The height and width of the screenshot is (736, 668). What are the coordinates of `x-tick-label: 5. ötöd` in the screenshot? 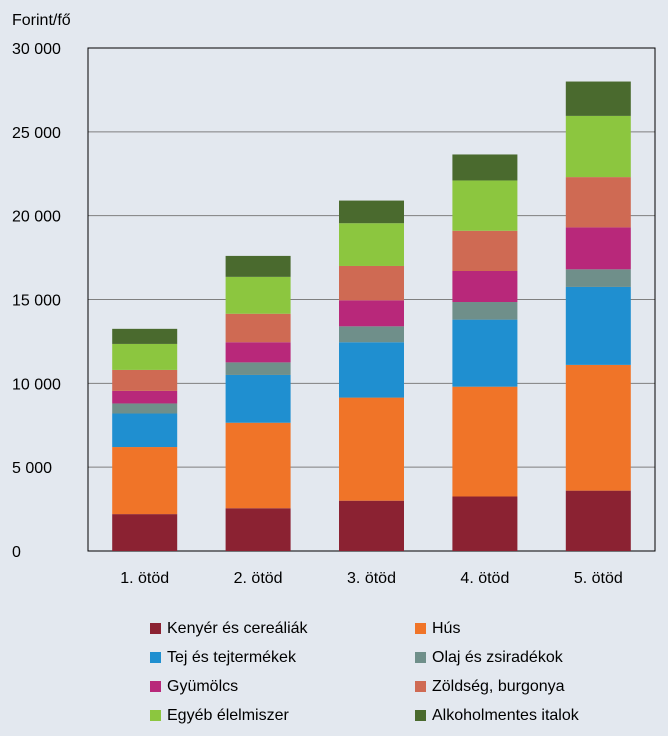 It's located at (598, 578).